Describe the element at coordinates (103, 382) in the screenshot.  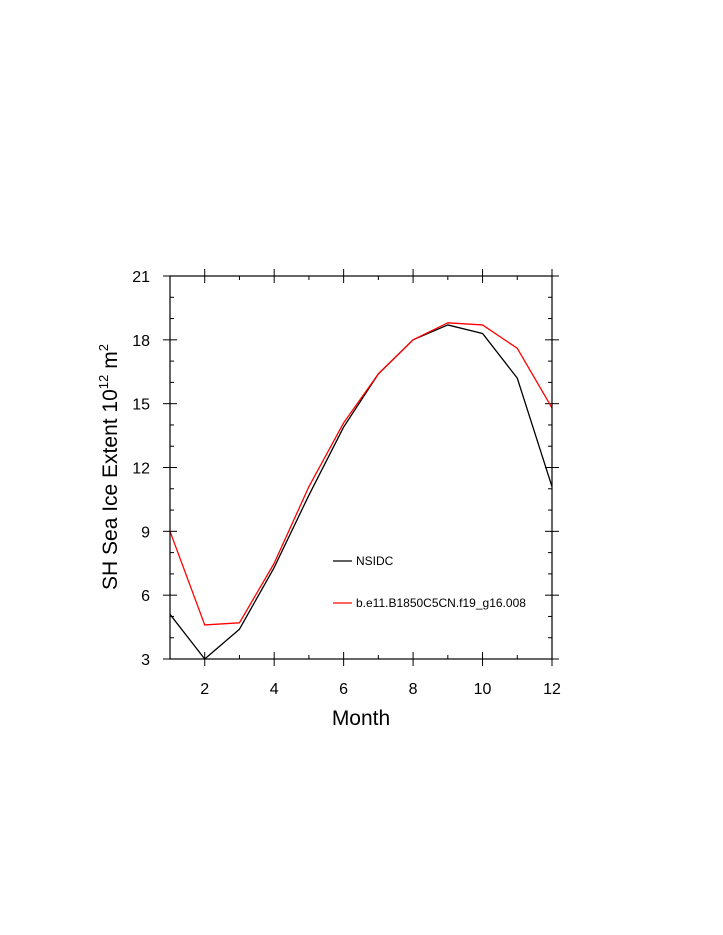
I see `y-axis-title-exponent: 12` at that location.